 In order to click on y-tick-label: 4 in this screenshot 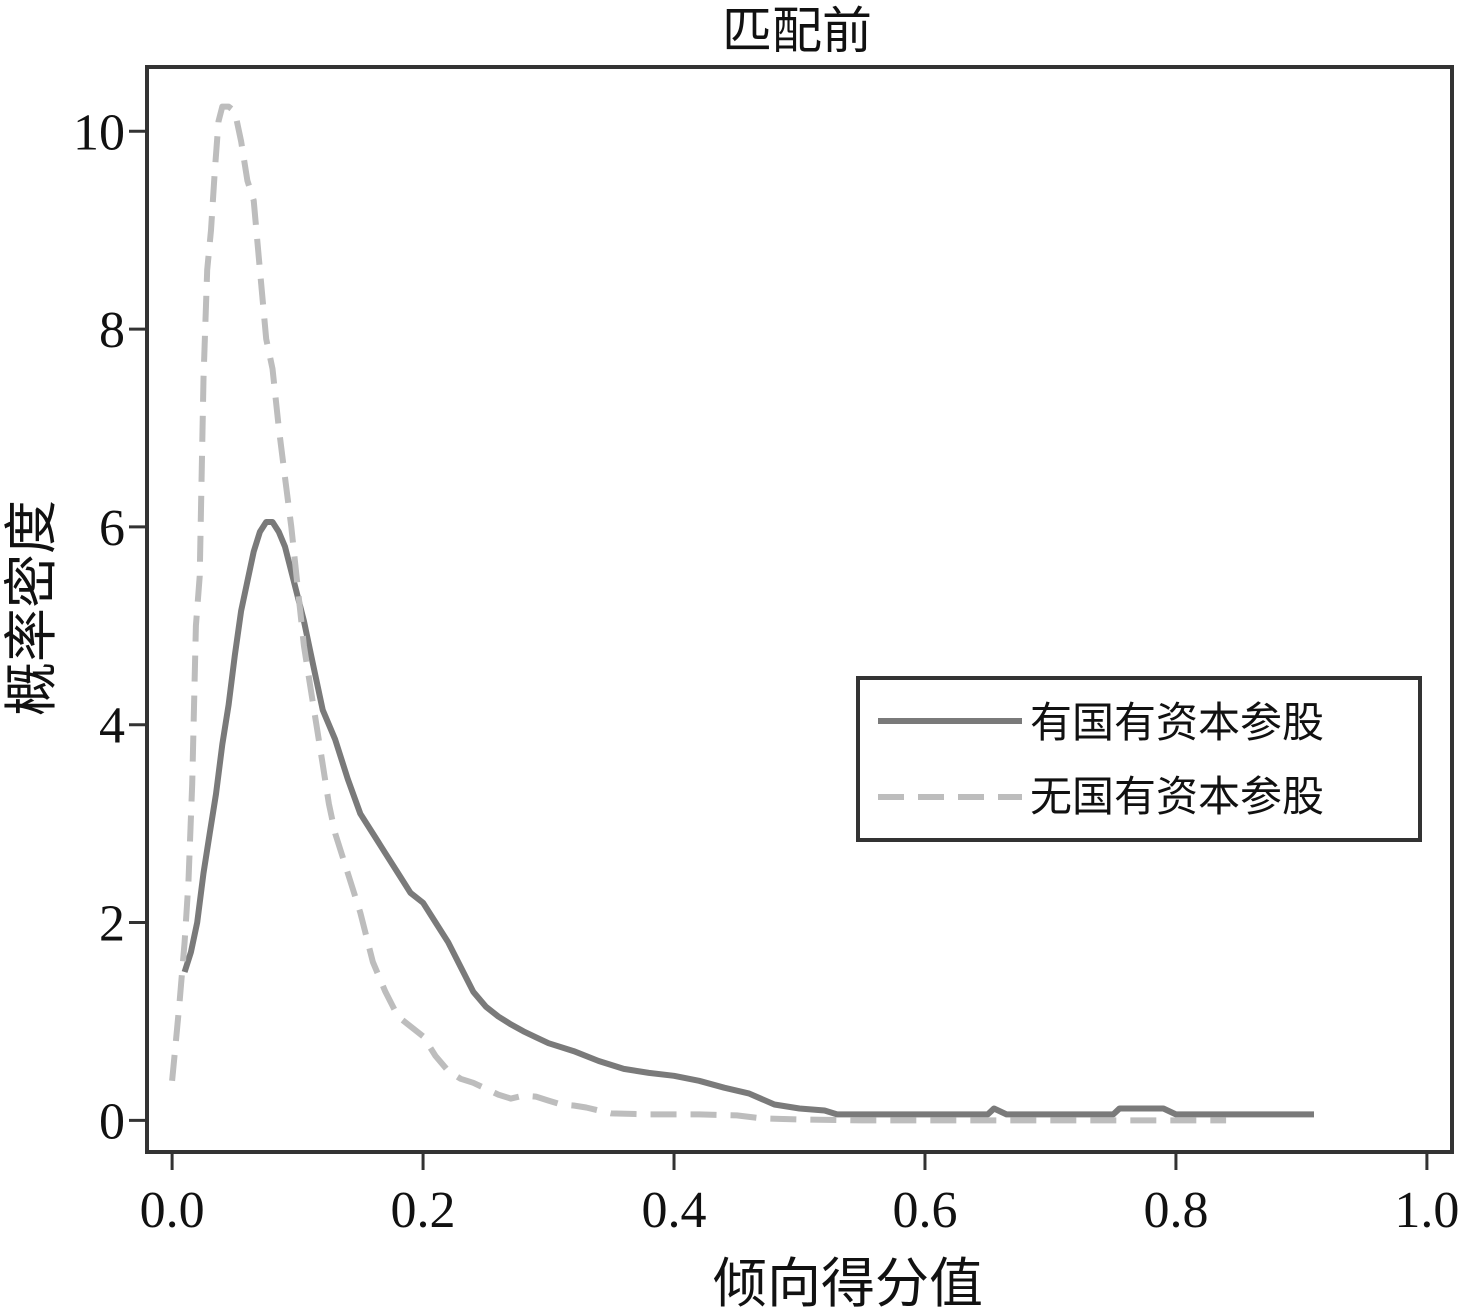, I will do `click(112, 726)`.